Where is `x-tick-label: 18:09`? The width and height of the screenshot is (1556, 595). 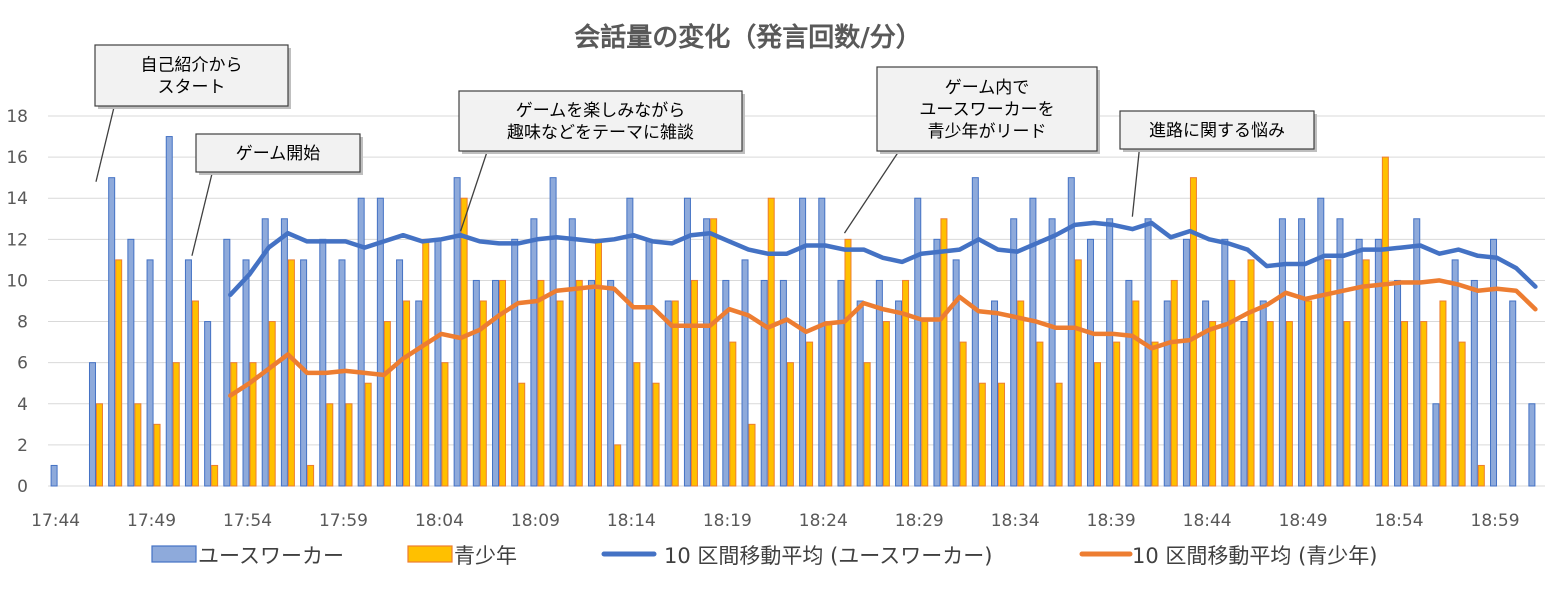 x-tick-label: 18:09 is located at coordinates (535, 521).